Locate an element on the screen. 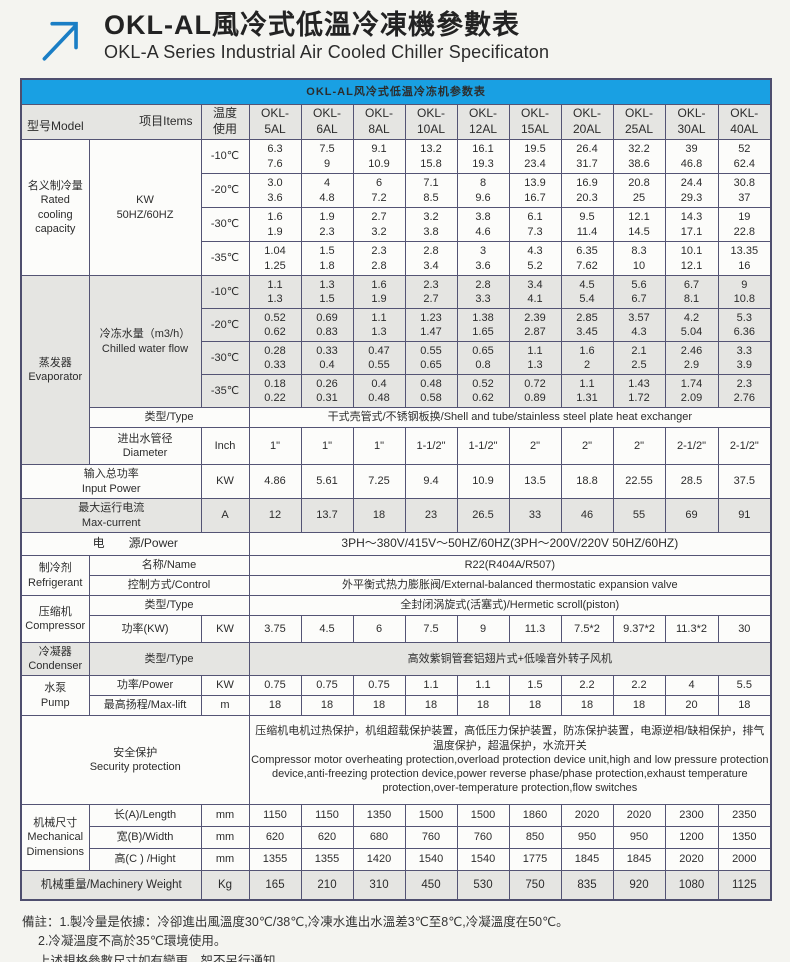 The width and height of the screenshot is (790, 962). compressor-power-value: 11.3*2 is located at coordinates (691, 629).